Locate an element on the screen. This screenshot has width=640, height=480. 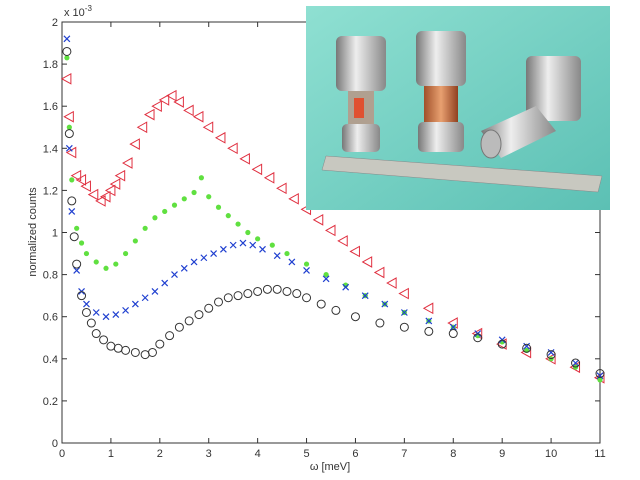
y-tick-label: 1.2 is located at coordinates (50, 191).